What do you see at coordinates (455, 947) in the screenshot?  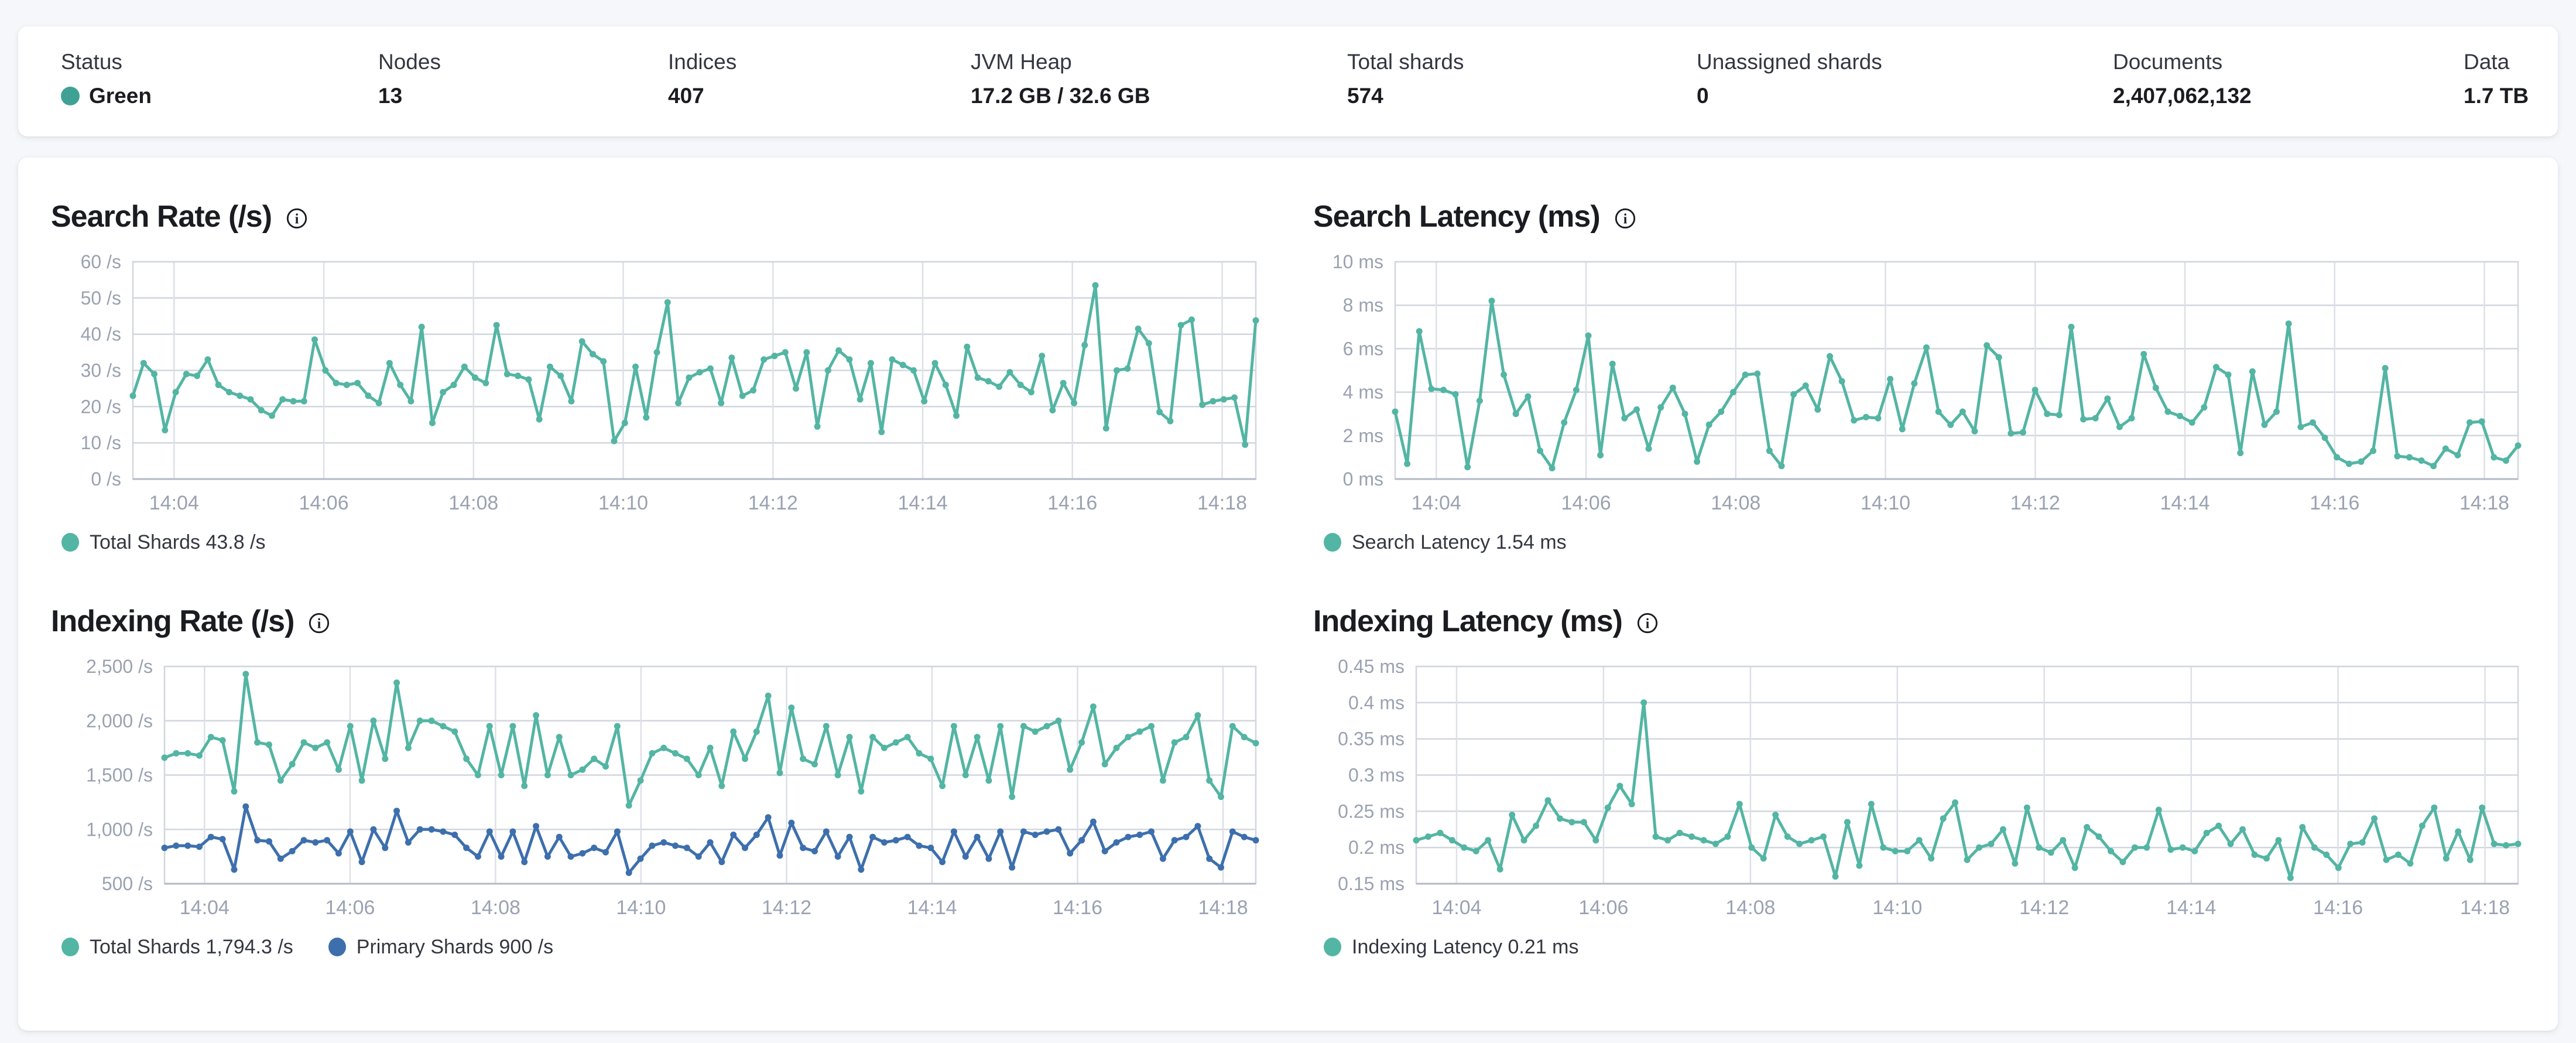 I see `legend-series-label: Primary Shards 900 /s` at bounding box center [455, 947].